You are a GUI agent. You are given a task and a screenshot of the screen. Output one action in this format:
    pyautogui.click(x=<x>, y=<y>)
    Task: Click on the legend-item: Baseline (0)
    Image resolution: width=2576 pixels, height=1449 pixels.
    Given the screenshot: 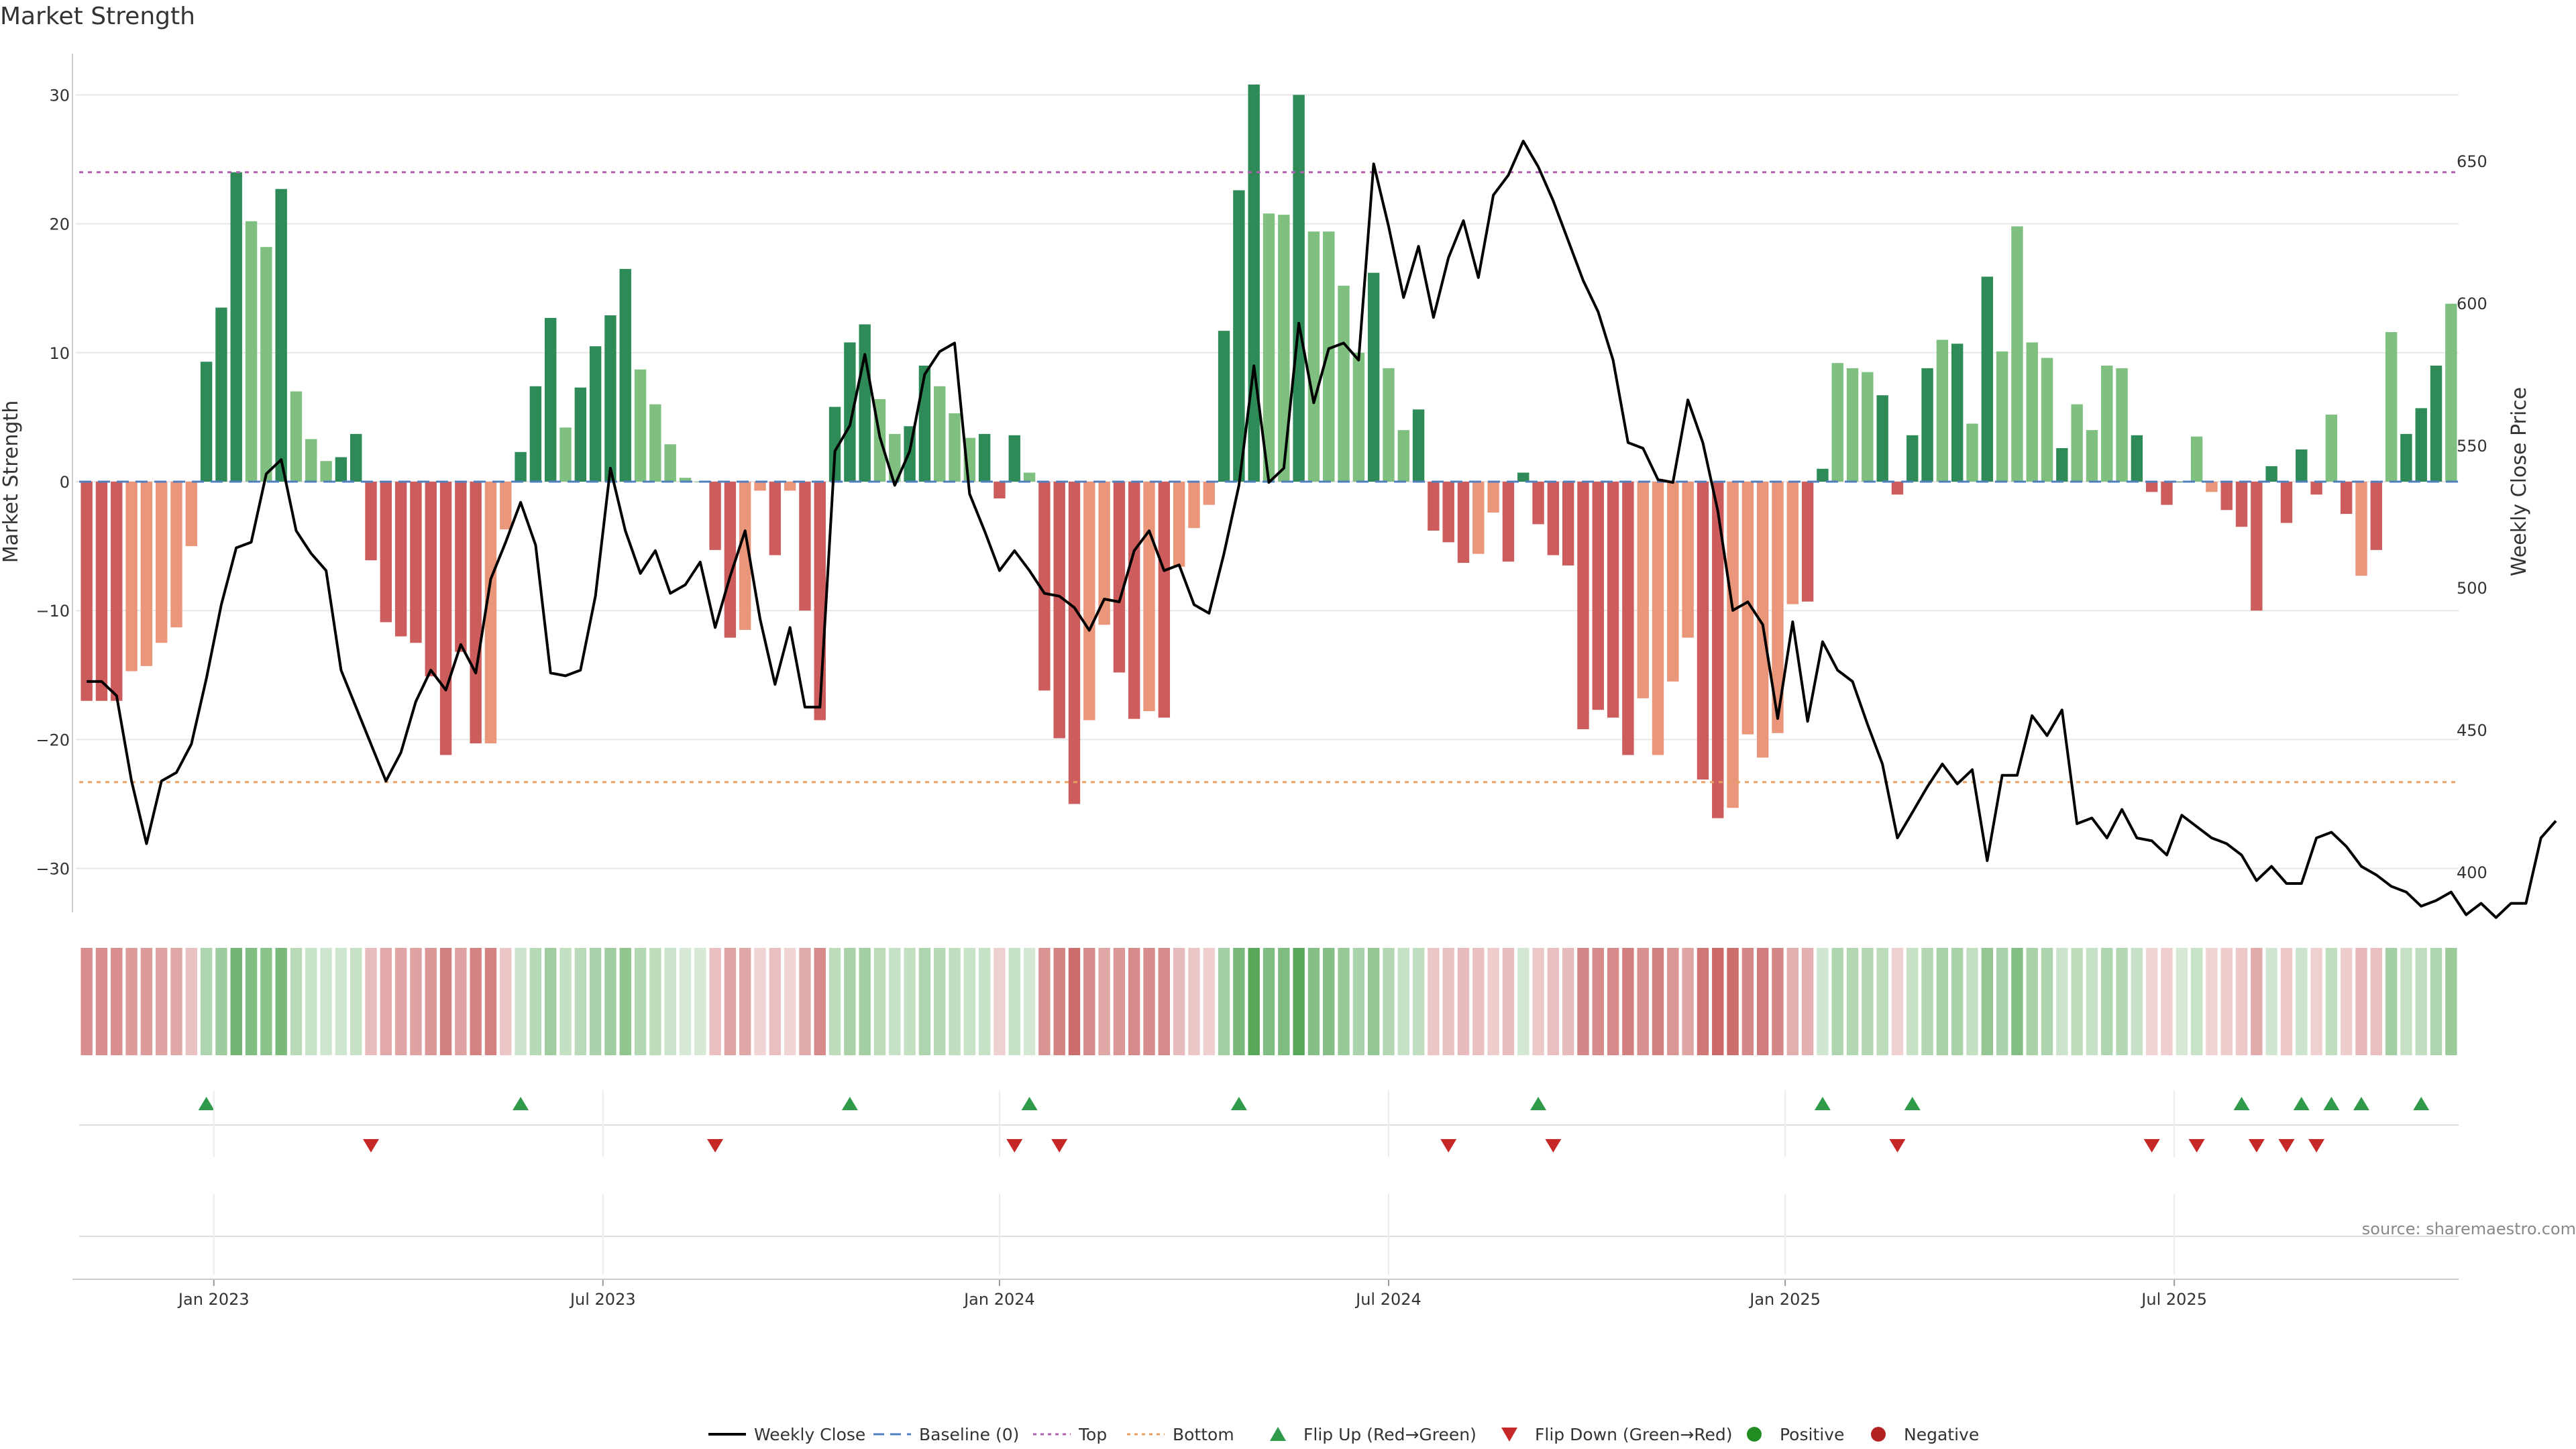 What is the action you would take?
    pyautogui.click(x=946, y=1434)
    